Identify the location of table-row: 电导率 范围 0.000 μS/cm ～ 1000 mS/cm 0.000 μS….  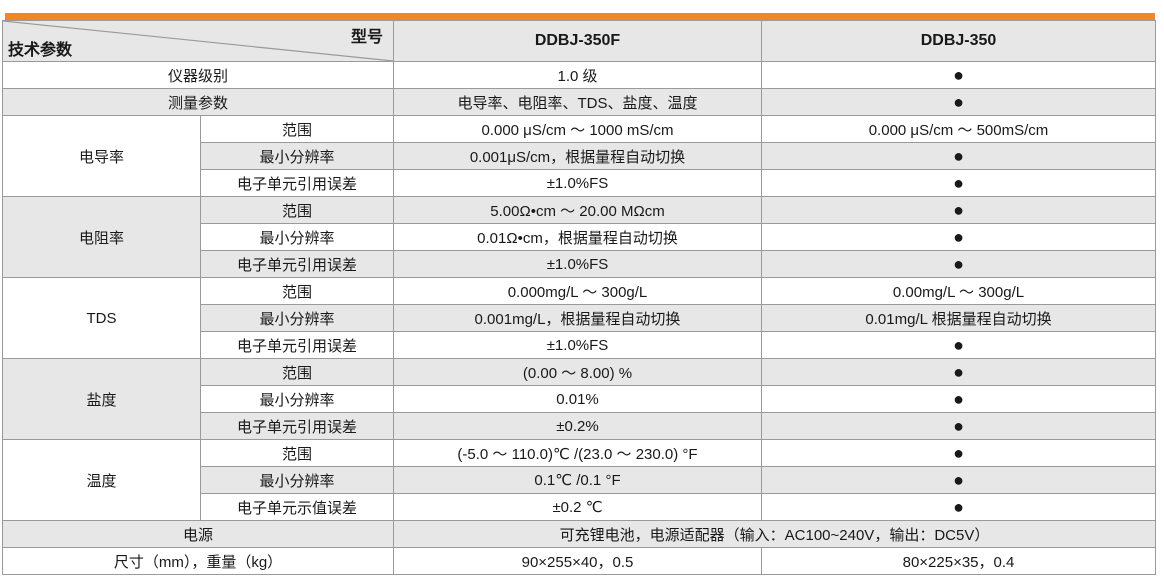
(579, 156).